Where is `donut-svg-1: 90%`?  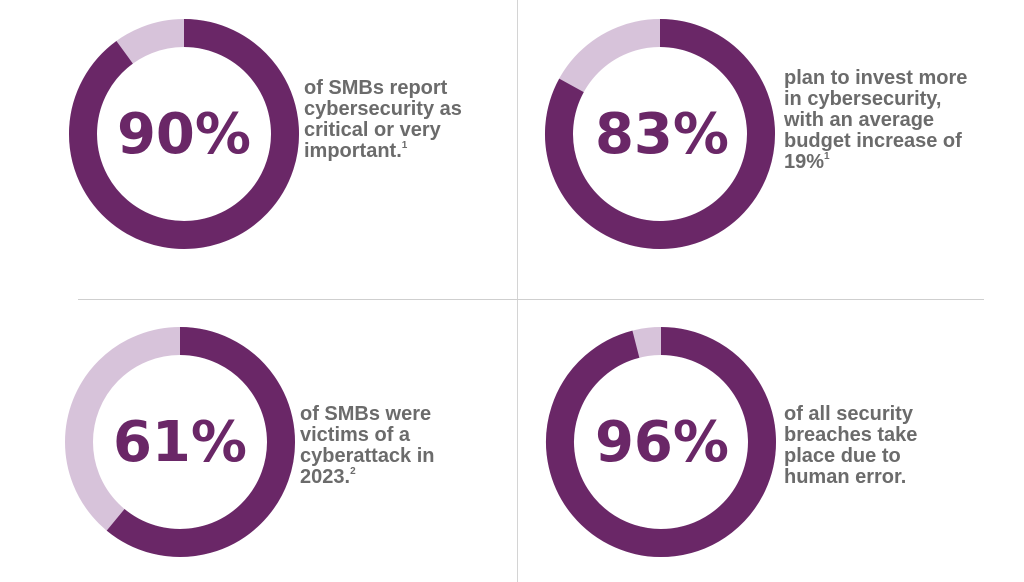
donut-svg-1: 90% is located at coordinates (184, 134).